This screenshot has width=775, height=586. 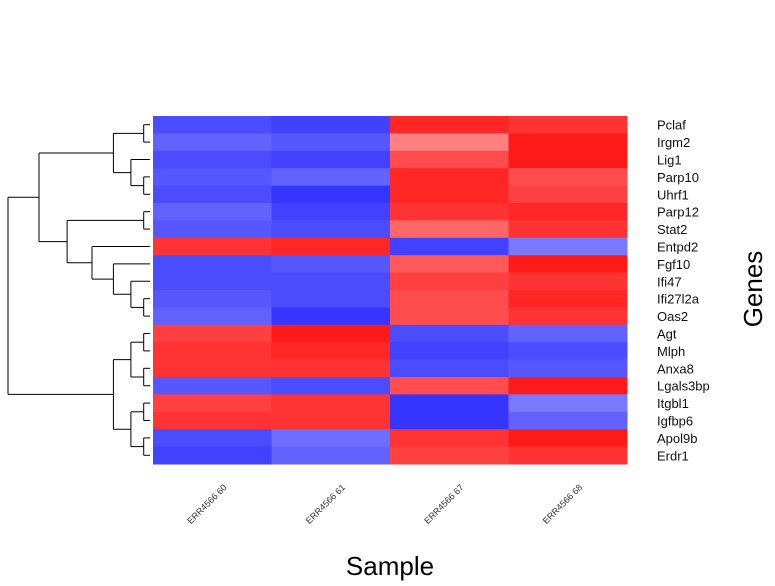 I want to click on gene-label: Uhrf1, so click(x=673, y=194).